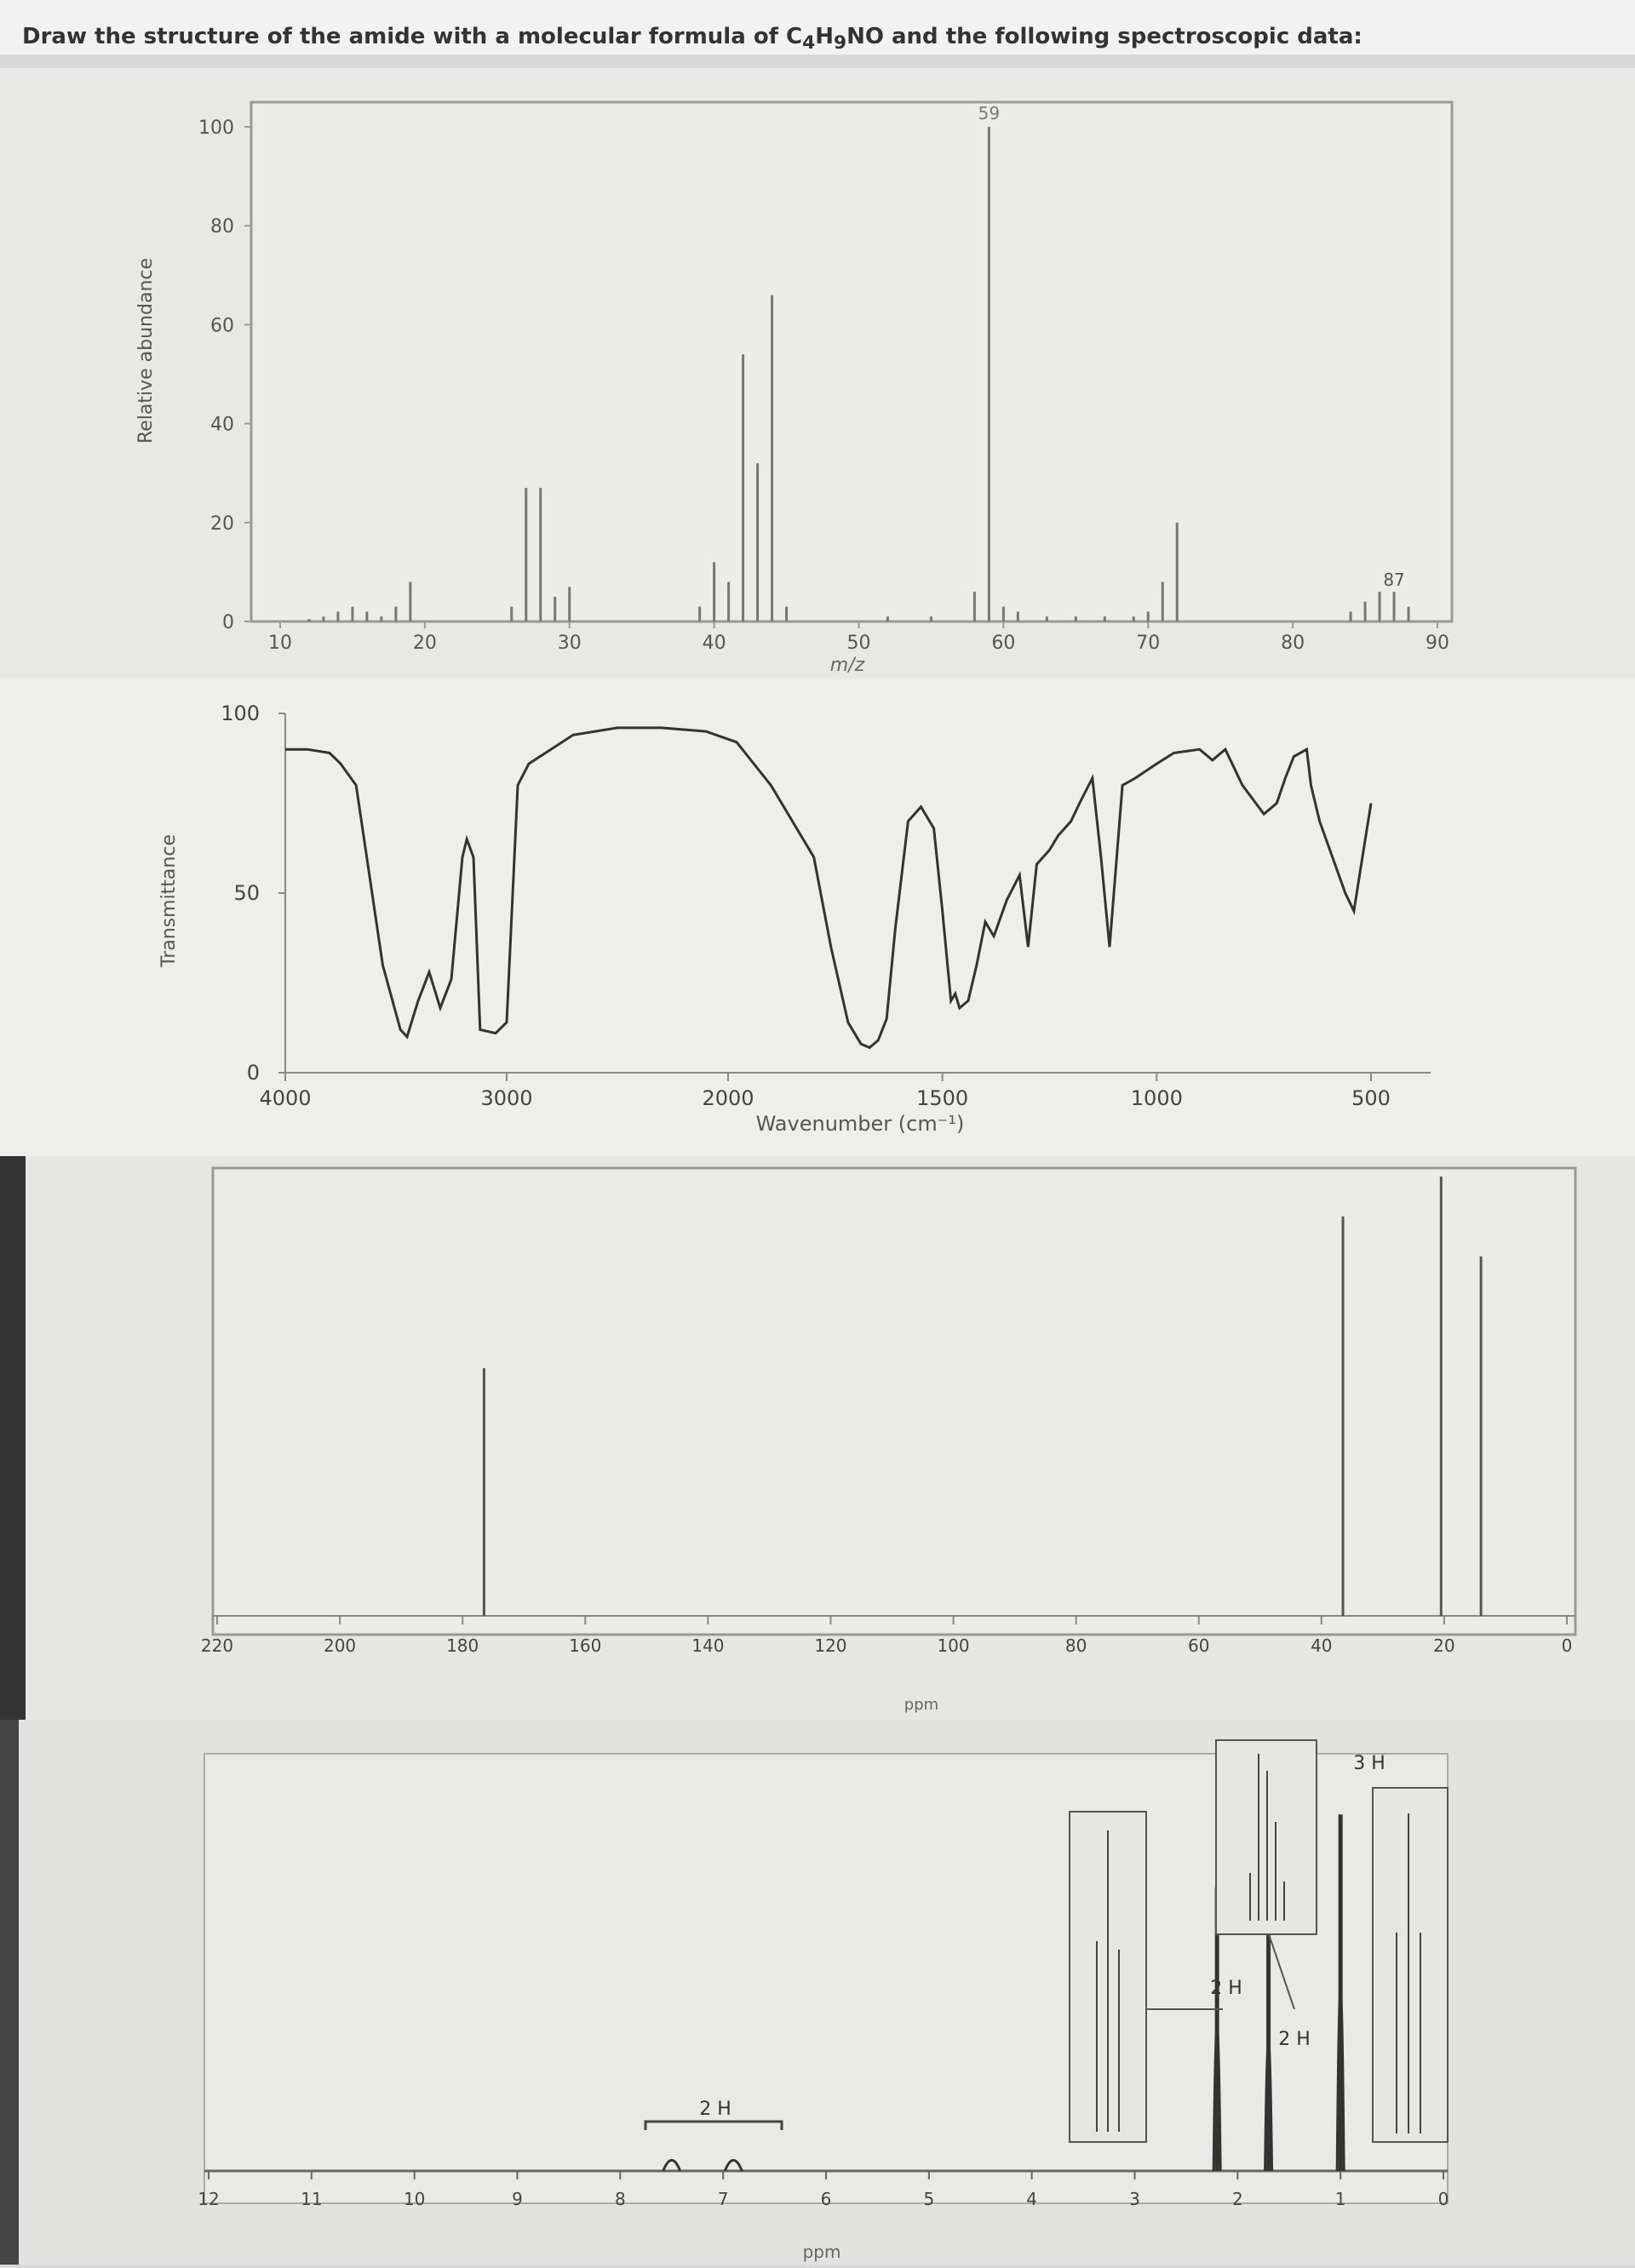 The width and height of the screenshot is (1635, 2268). Describe the element at coordinates (228, 622) in the screenshot. I see `ms-ytick-0: 0` at that location.